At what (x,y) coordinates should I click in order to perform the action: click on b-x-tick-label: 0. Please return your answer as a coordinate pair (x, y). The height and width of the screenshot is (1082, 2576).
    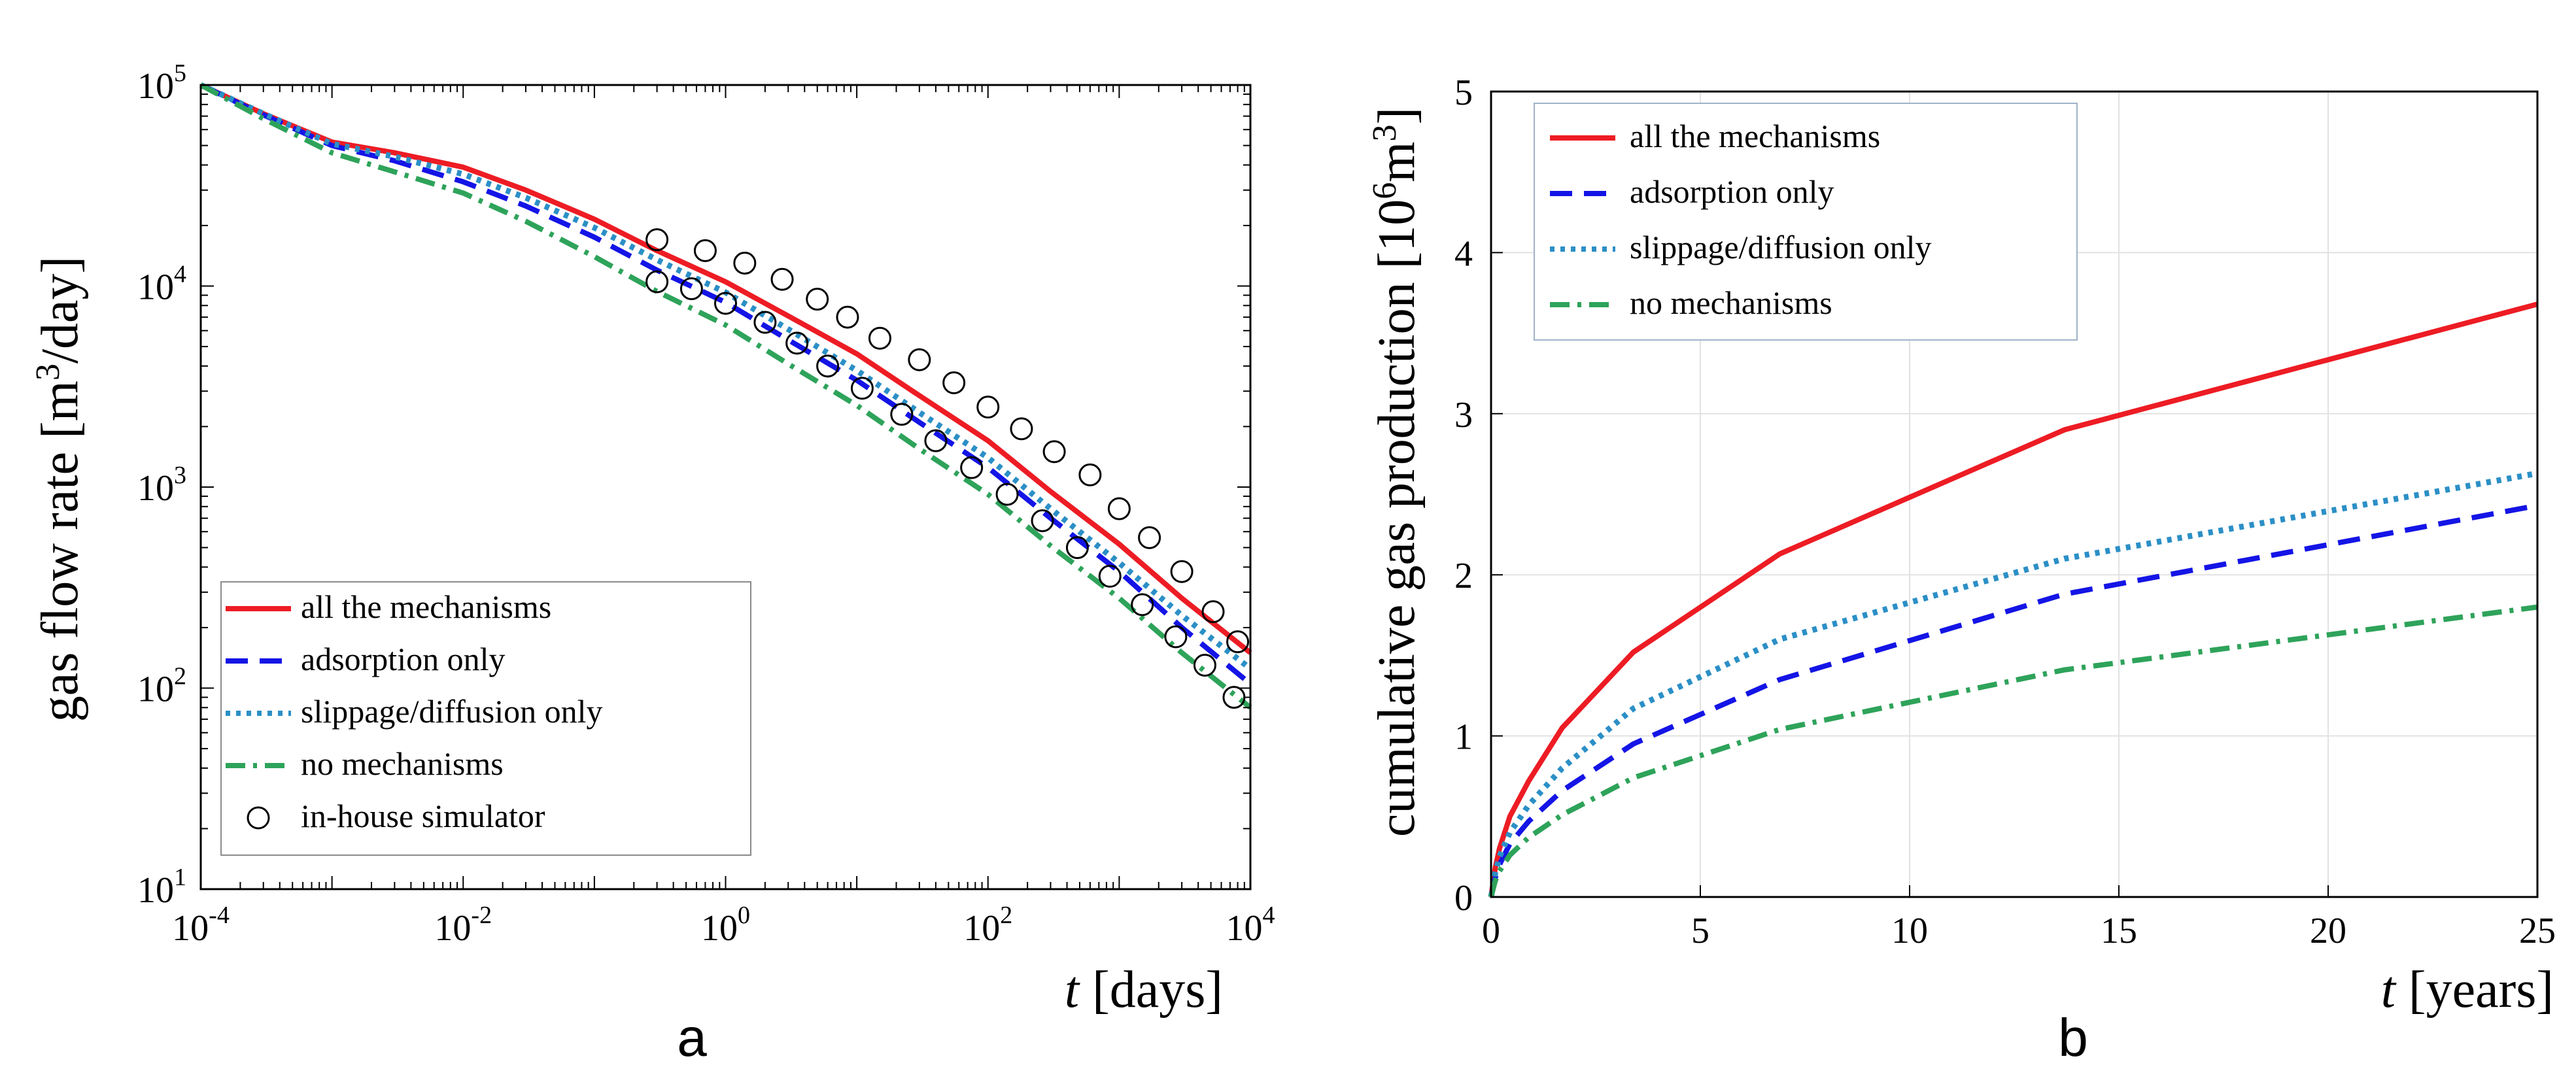
    Looking at the image, I should click on (1491, 931).